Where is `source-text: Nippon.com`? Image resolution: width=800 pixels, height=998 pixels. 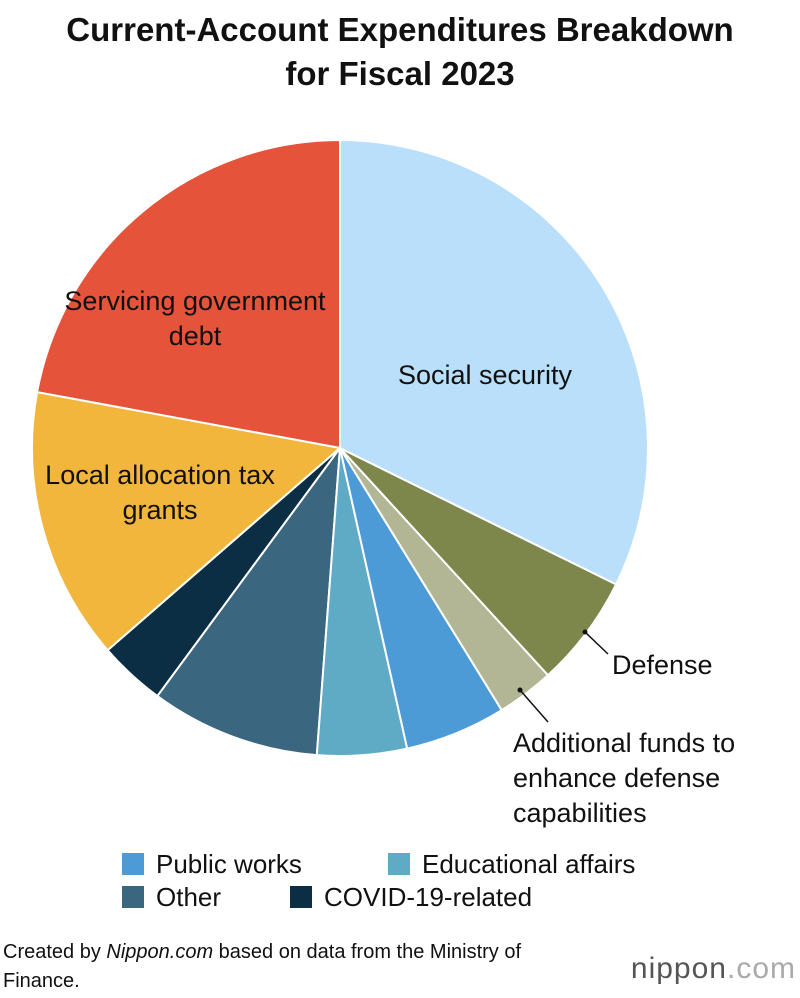 source-text: Nippon.com is located at coordinates (160, 952).